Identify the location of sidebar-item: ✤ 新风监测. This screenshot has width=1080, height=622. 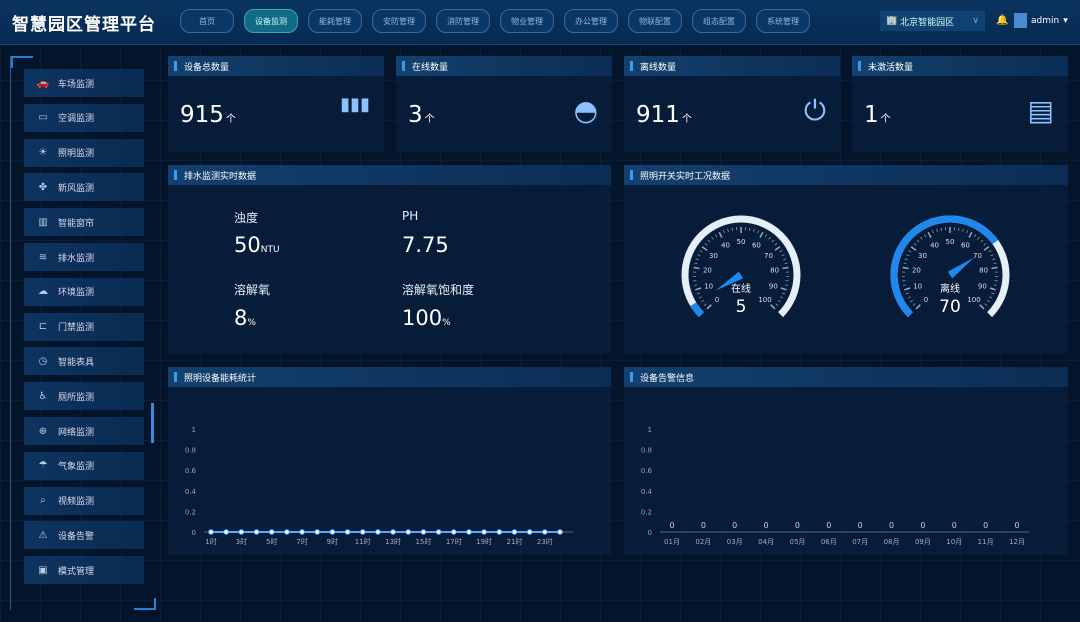
(84, 187).